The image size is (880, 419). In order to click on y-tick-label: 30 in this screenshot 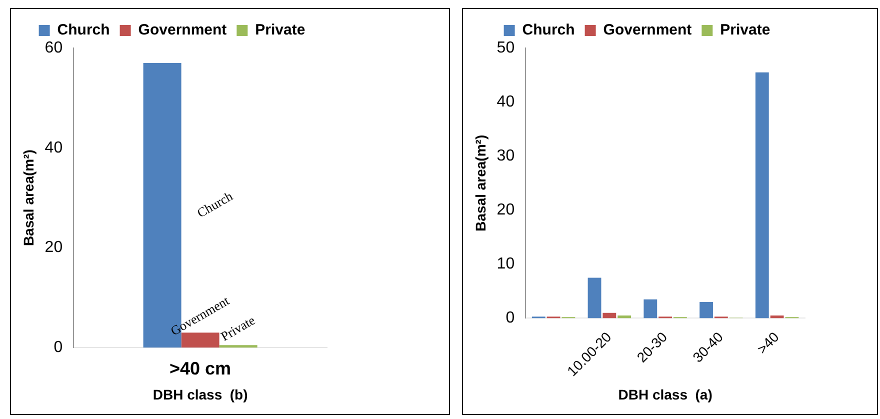, I will do `click(505, 156)`.